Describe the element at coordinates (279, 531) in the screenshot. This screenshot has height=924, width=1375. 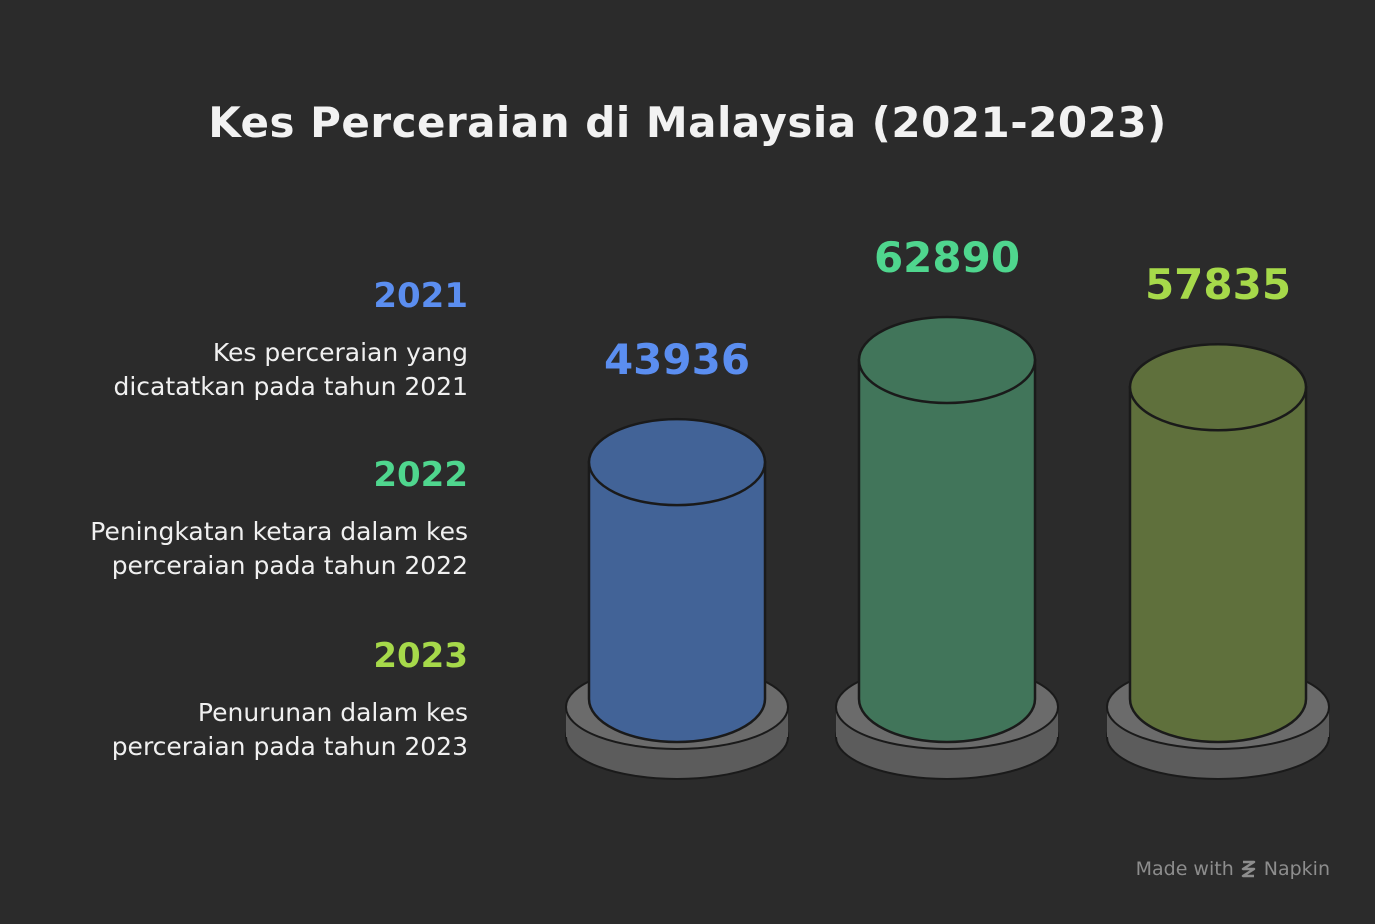
I see `legend-description-line: Peningkatan ketara dalam kes` at that location.